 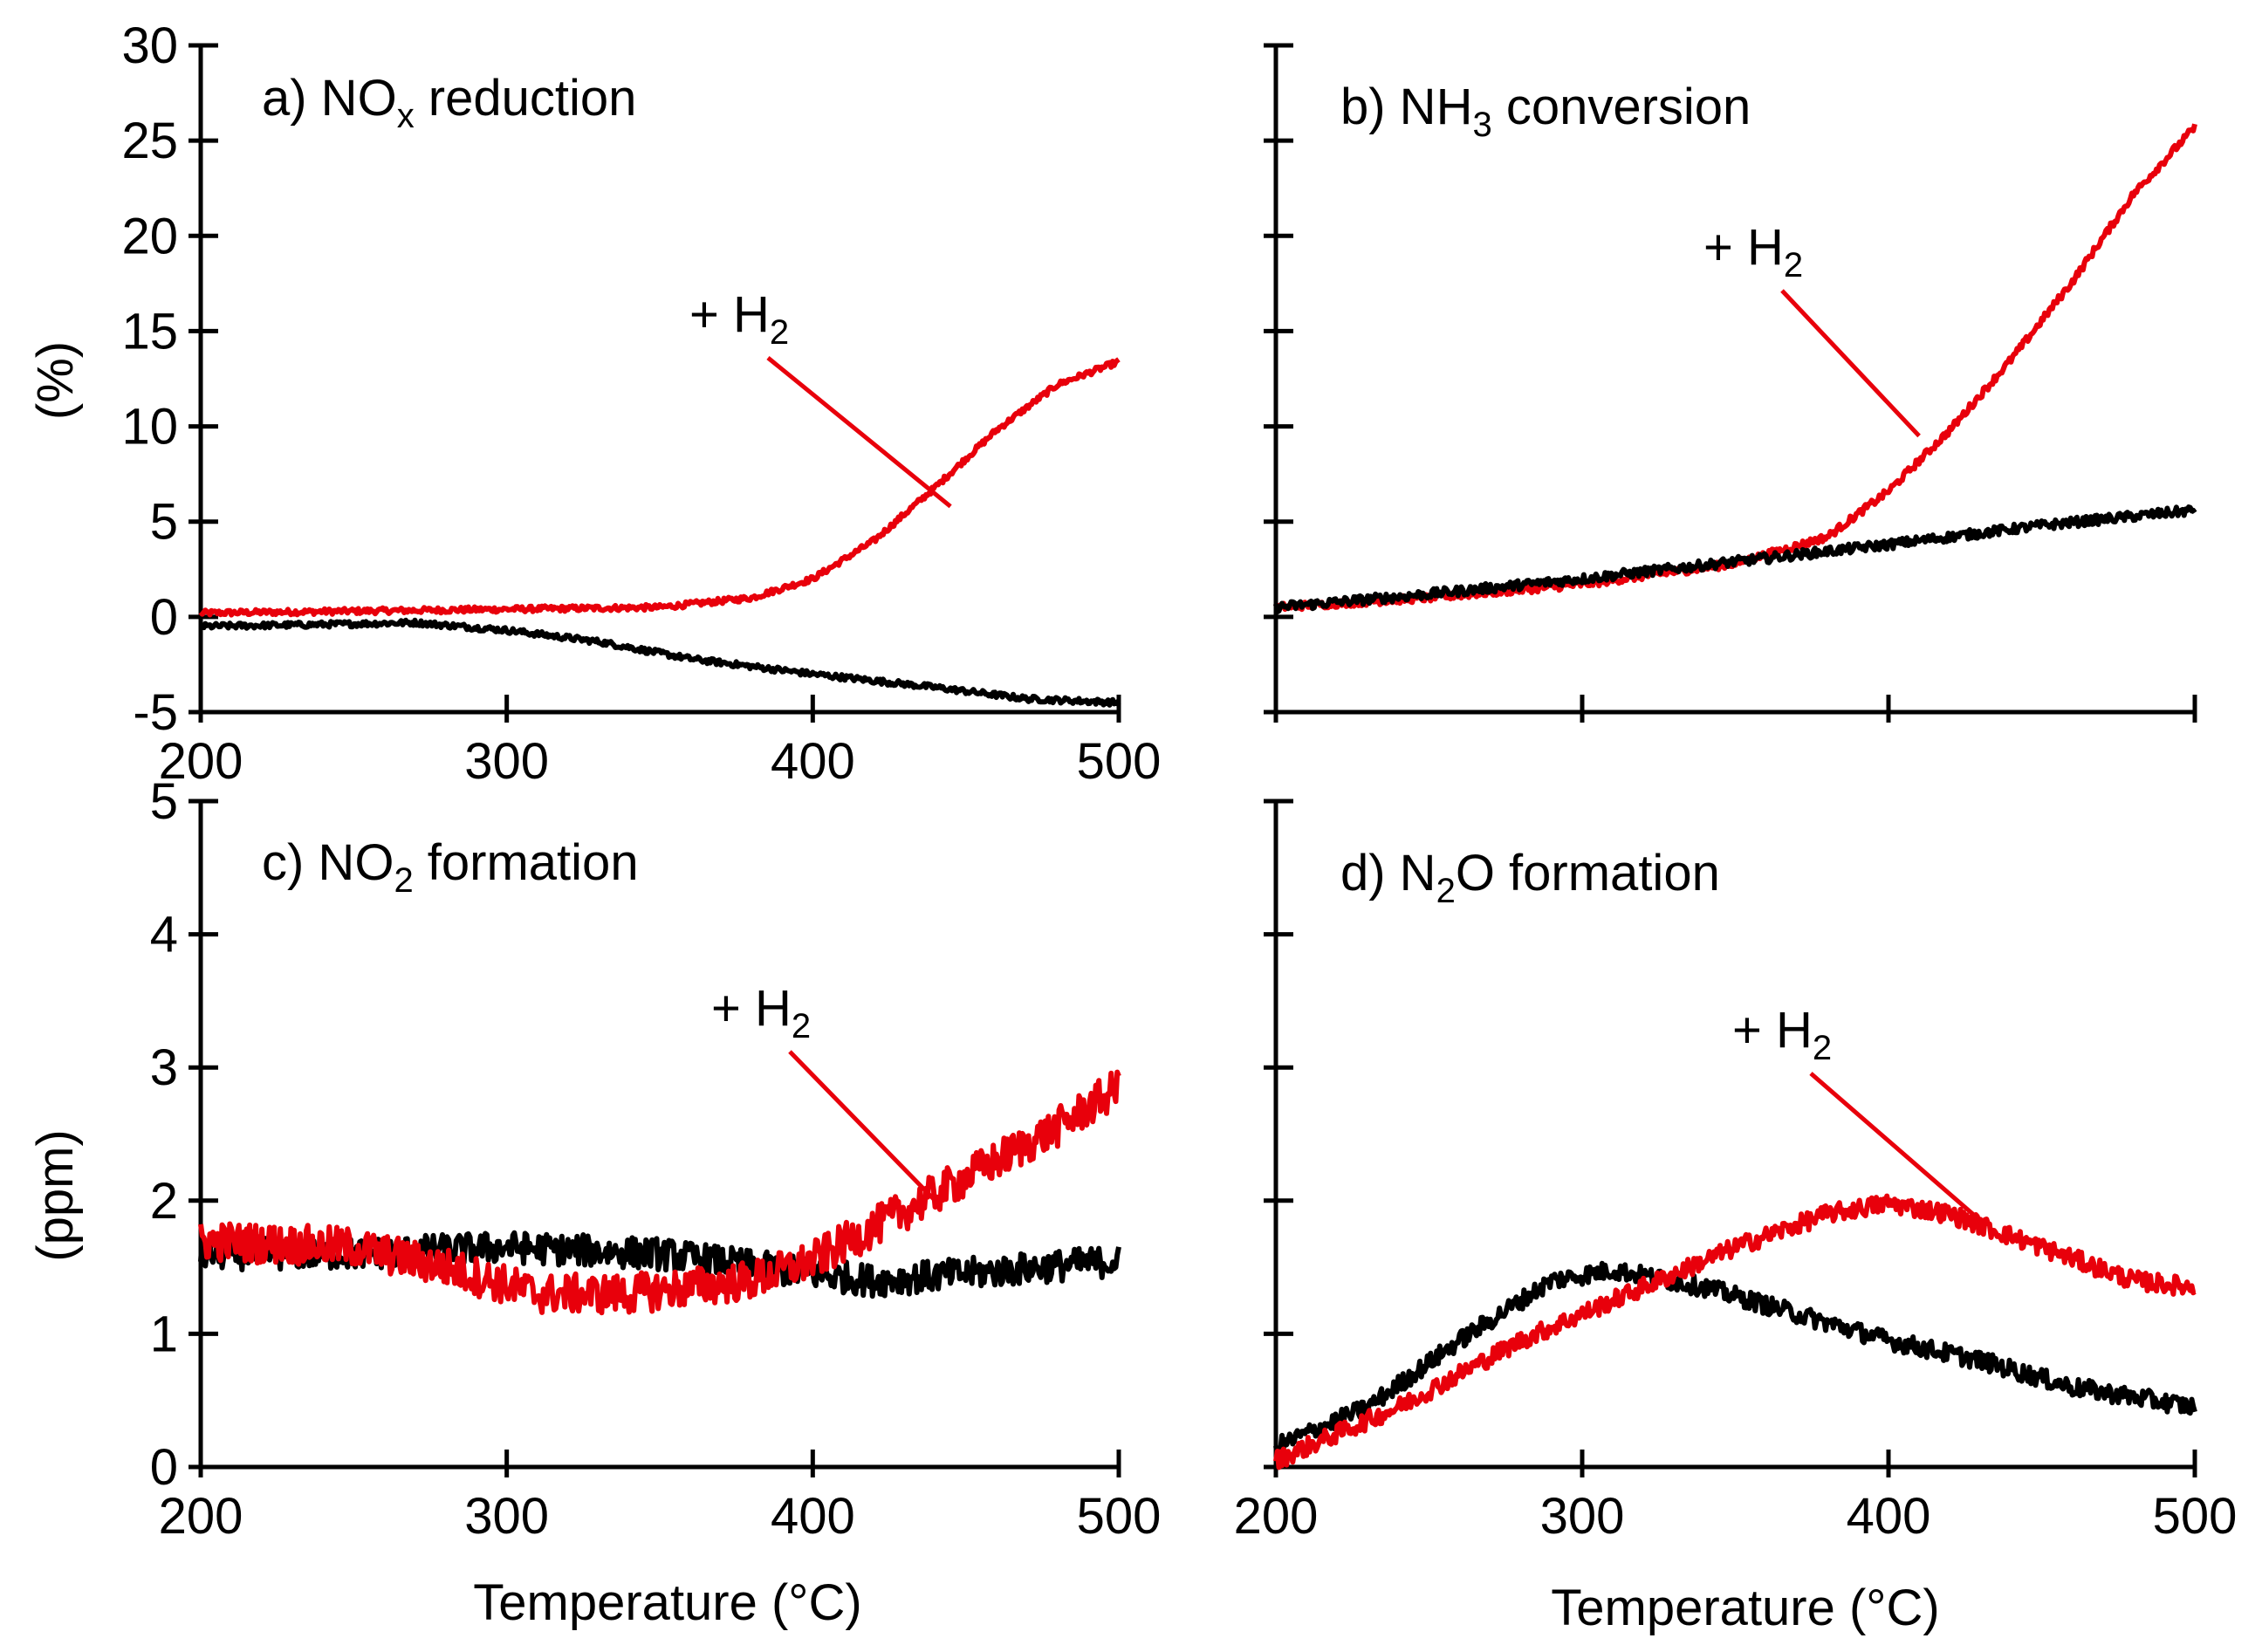 I want to click on annotation-h2-d: + H2, so click(x=1782, y=1034).